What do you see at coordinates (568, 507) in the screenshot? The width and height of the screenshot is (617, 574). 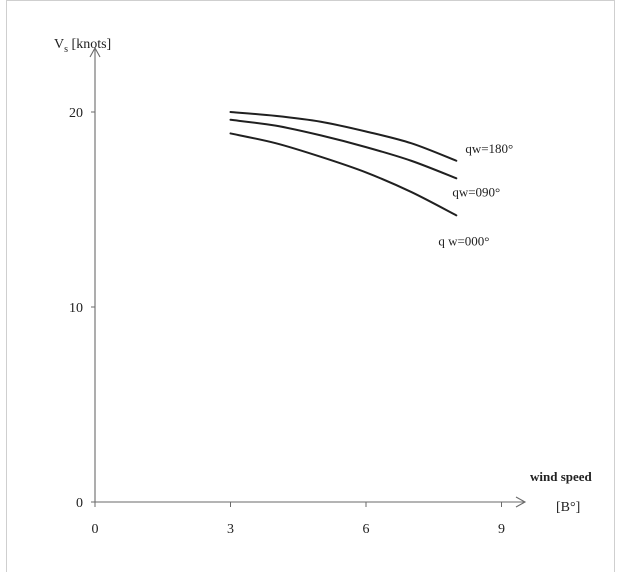 I see `x-axis-unit: [B°]` at bounding box center [568, 507].